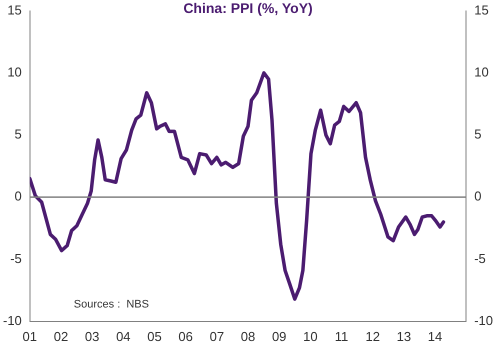 This screenshot has height=348, width=500. Describe the element at coordinates (248, 336) in the screenshot. I see `x-tick-label: 08` at that location.